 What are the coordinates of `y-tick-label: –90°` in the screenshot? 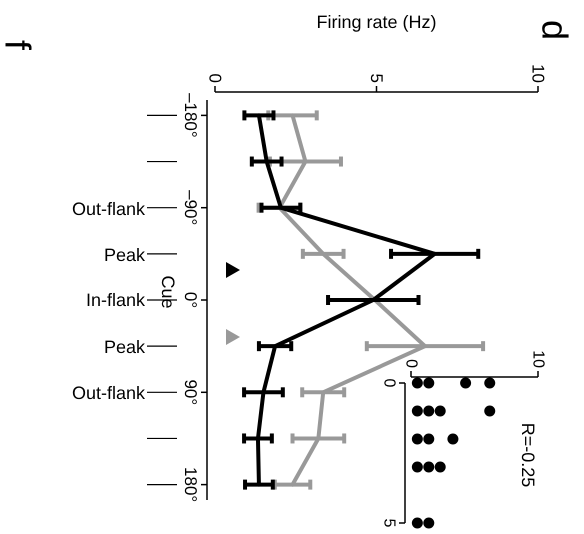 It's located at (190, 208).